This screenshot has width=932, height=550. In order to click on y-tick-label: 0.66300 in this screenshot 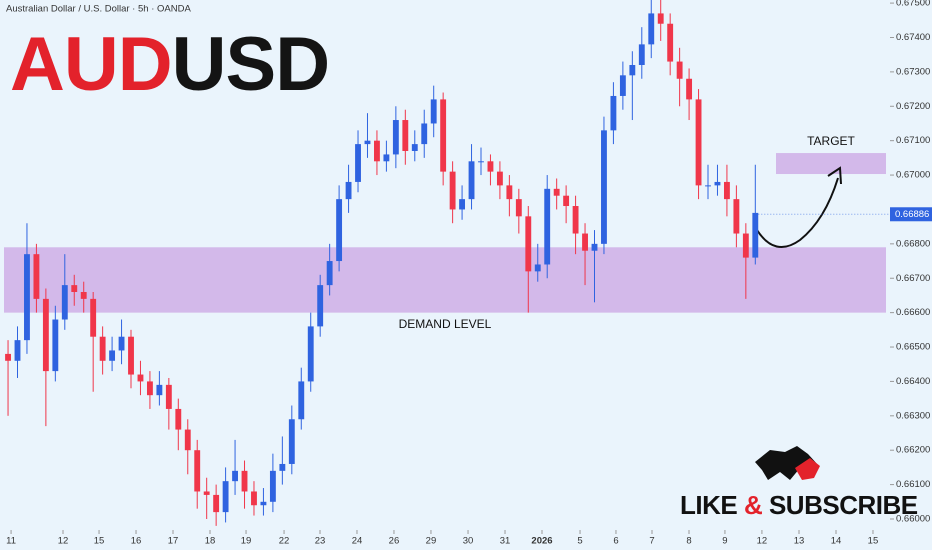, I will do `click(913, 415)`.